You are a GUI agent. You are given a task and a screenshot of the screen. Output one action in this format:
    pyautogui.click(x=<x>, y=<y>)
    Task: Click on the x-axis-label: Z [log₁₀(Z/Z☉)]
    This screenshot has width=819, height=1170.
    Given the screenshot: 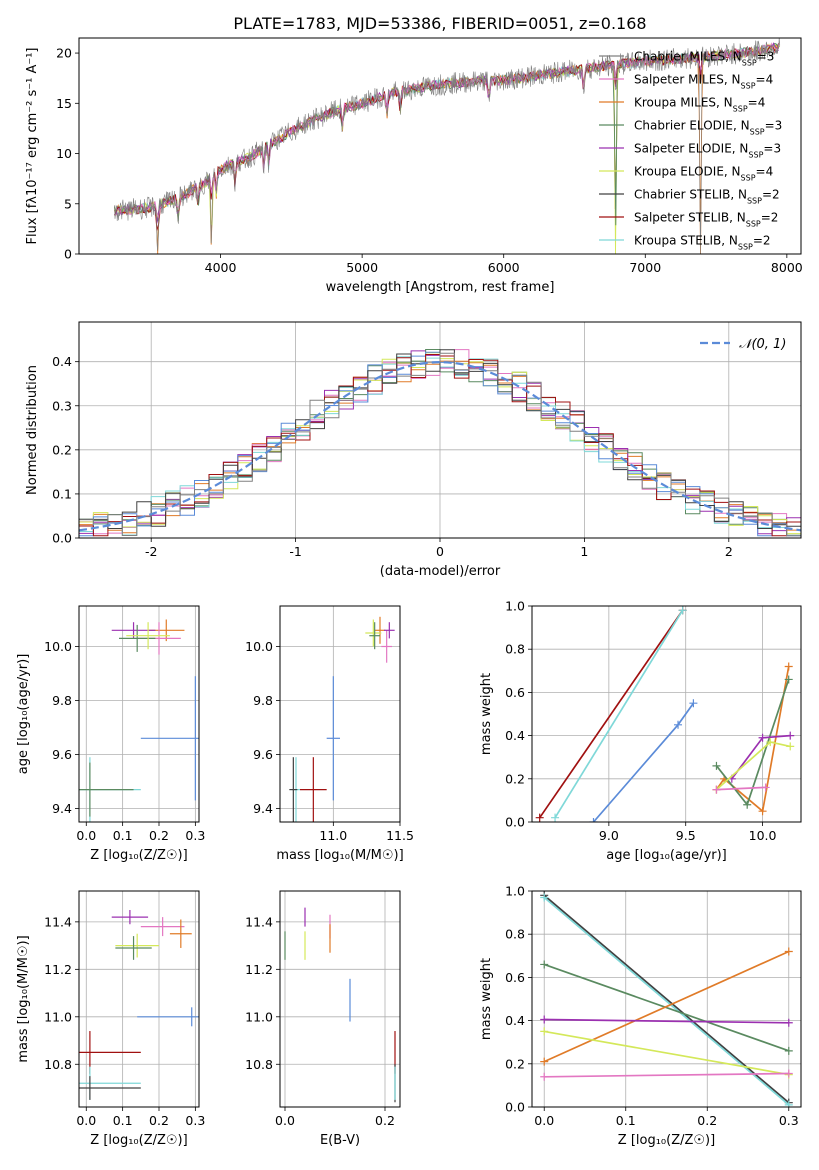 What is the action you would take?
    pyautogui.click(x=666, y=1140)
    